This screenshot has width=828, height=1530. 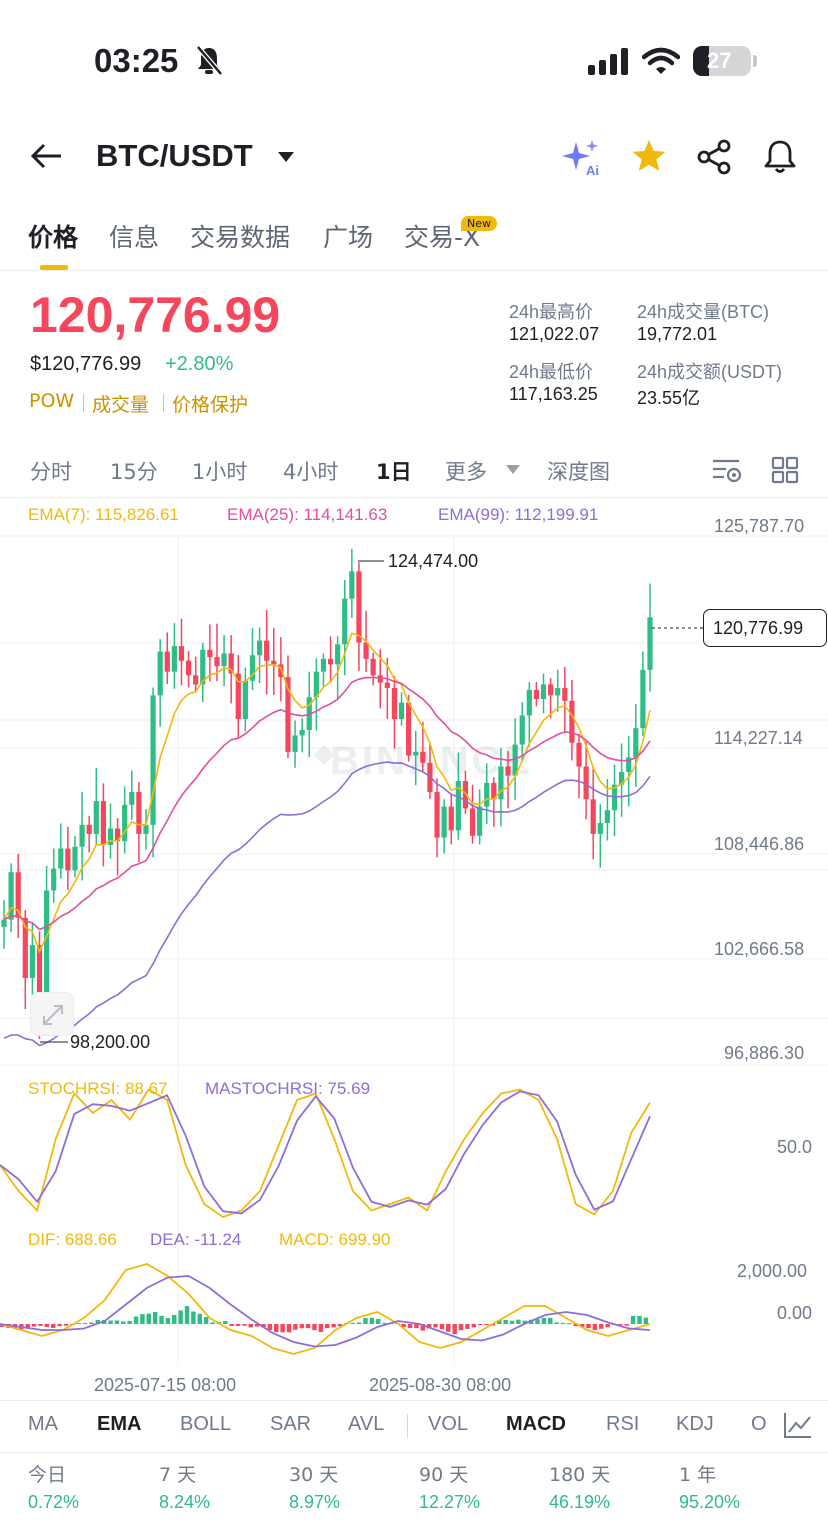 I want to click on macd-y-tick-0: 2,000.00, so click(x=772, y=1271).